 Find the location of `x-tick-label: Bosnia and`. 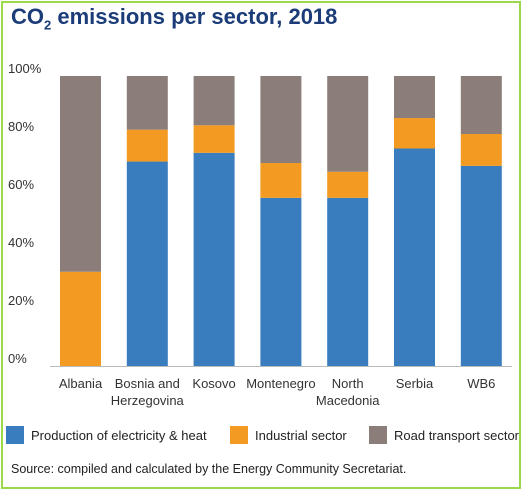

x-tick-label: Bosnia and is located at coordinates (147, 383).